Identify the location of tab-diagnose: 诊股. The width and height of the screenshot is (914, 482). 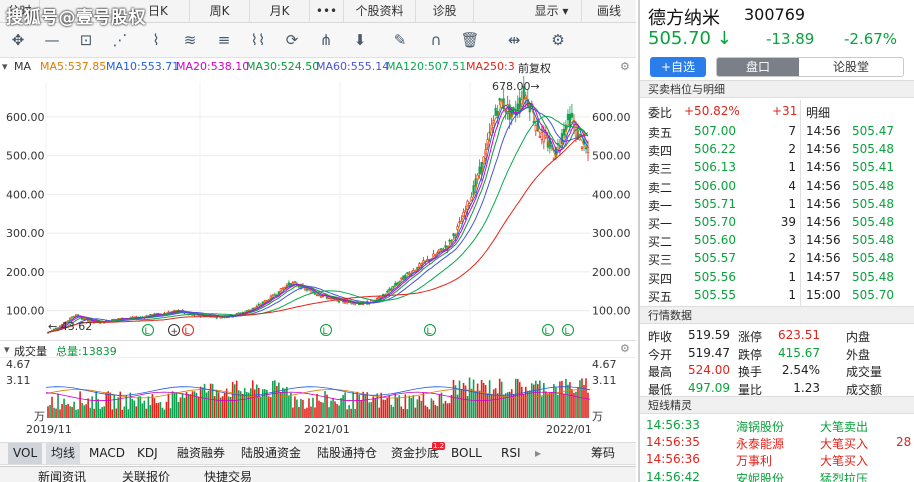
(445, 11).